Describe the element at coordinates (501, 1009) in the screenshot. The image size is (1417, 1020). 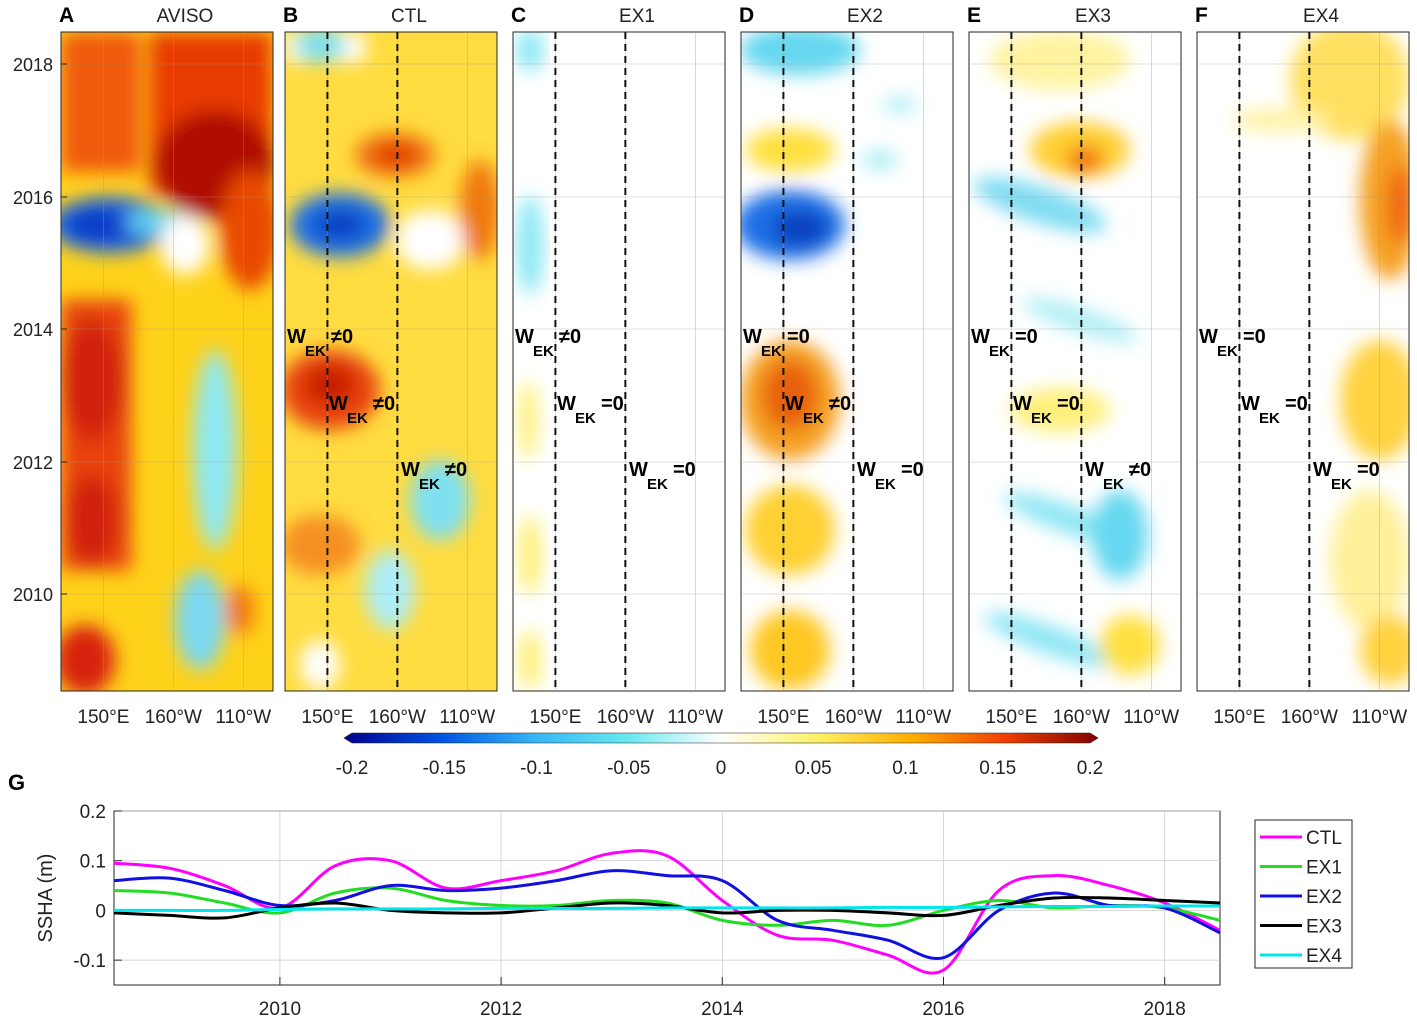
I see `x-tick-label: 2012` at that location.